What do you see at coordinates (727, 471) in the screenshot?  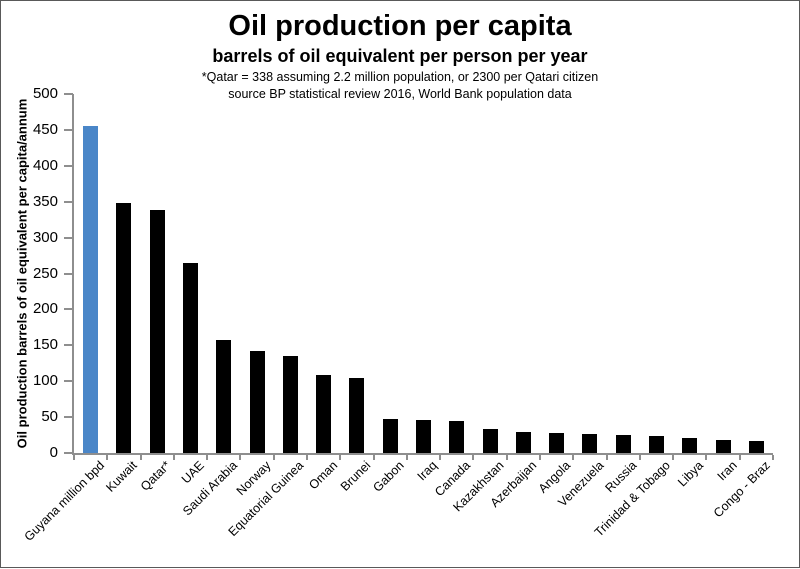 I see `x-axis-tick-label: Iran` at bounding box center [727, 471].